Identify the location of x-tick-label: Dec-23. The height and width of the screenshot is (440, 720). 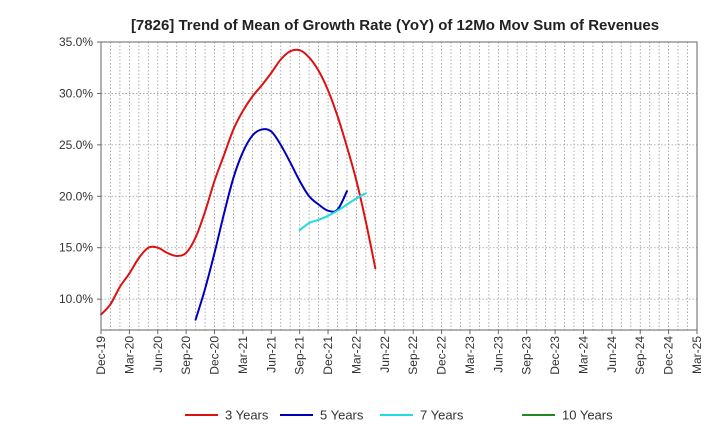
(555, 355).